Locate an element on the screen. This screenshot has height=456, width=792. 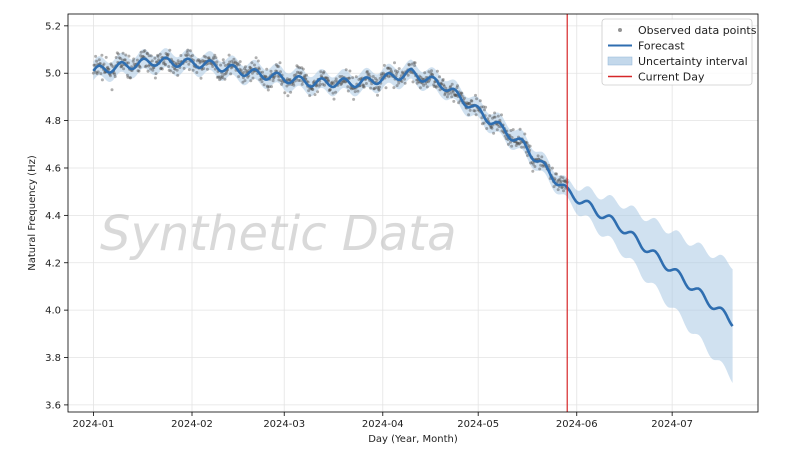
legend-label: Uncertainty interval is located at coordinates (693, 61).